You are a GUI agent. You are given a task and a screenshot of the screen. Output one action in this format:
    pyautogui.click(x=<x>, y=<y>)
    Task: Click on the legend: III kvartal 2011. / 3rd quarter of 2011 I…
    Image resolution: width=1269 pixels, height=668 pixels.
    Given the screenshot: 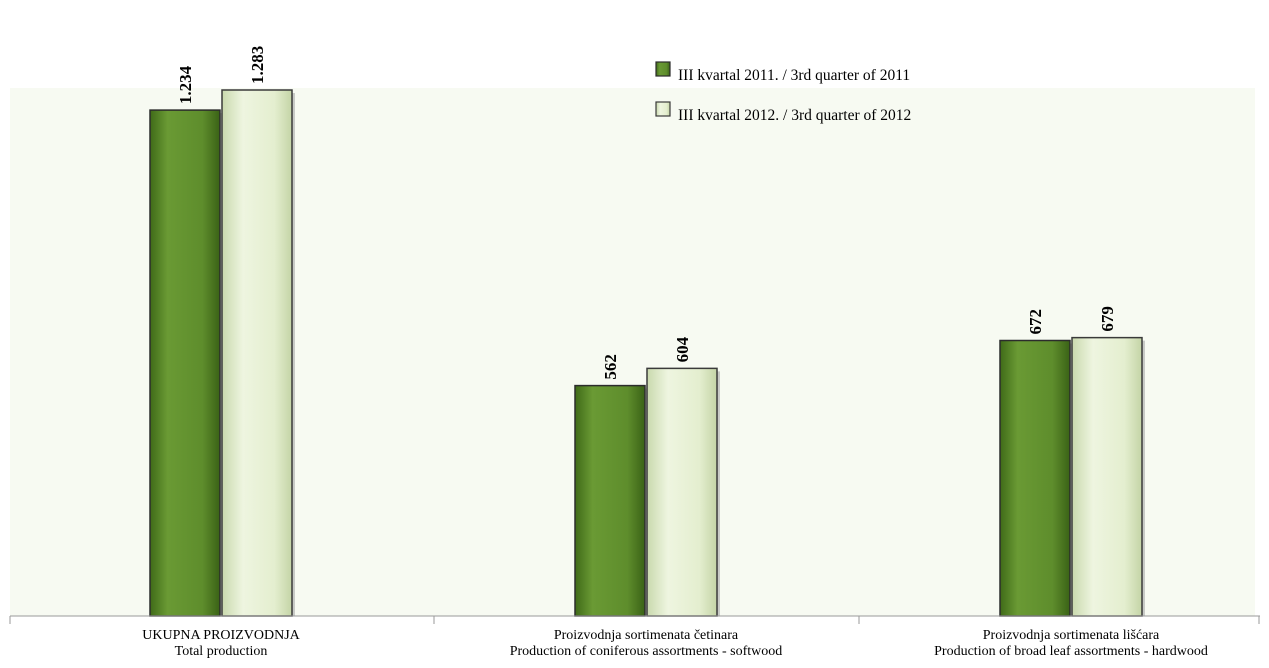 What is the action you would take?
    pyautogui.click(x=783, y=92)
    